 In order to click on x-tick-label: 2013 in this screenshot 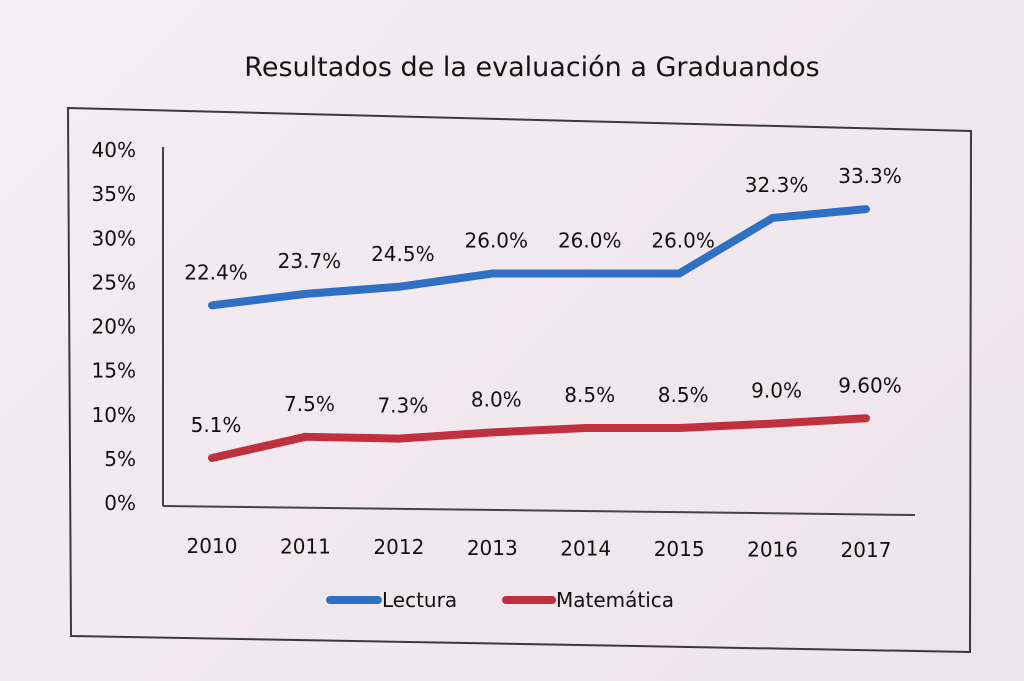, I will do `click(492, 548)`.